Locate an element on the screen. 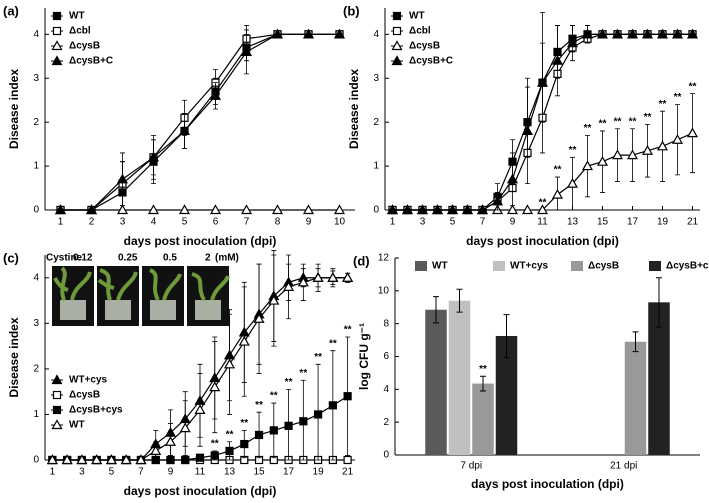 The width and height of the screenshot is (709, 503). x-axis-title: days post inoculation (dpi) is located at coordinates (542, 241).